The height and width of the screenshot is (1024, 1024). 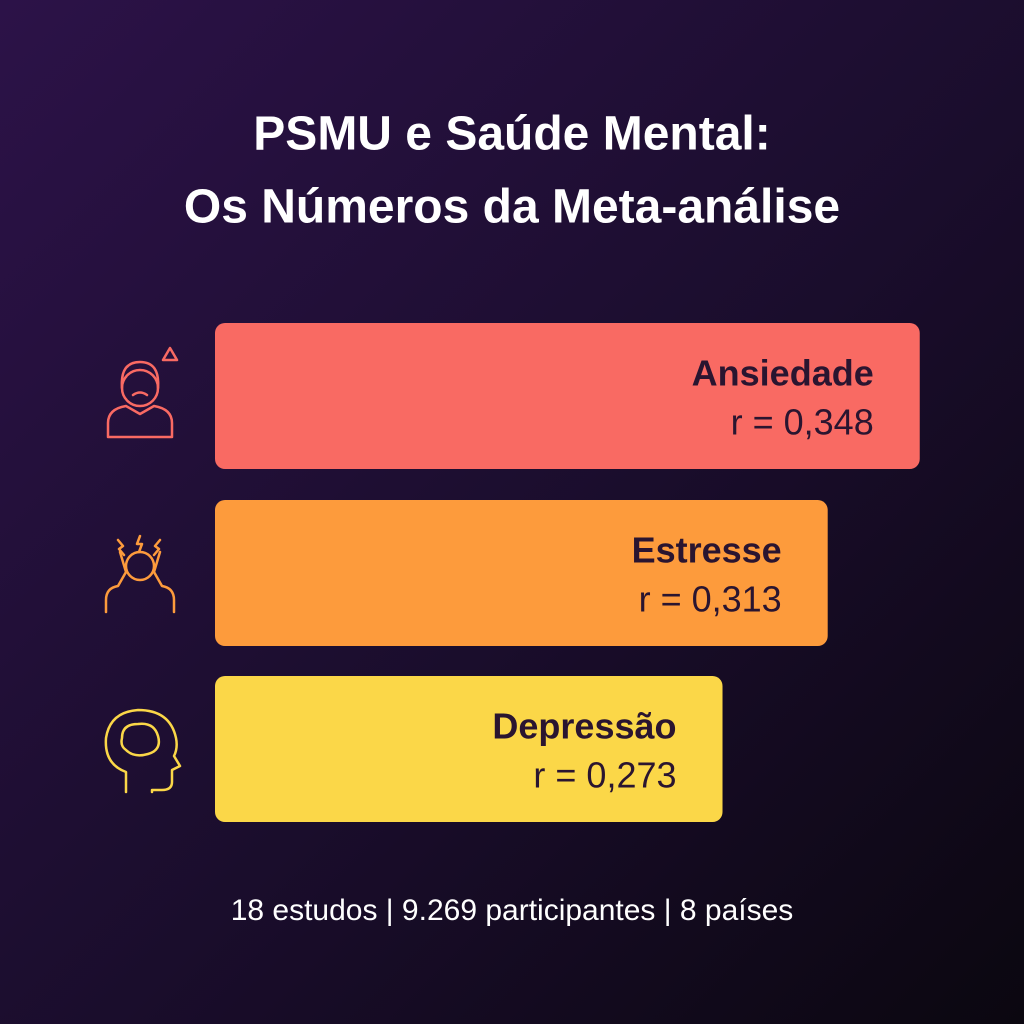 I want to click on category-label: Ansiedade, so click(x=783, y=373).